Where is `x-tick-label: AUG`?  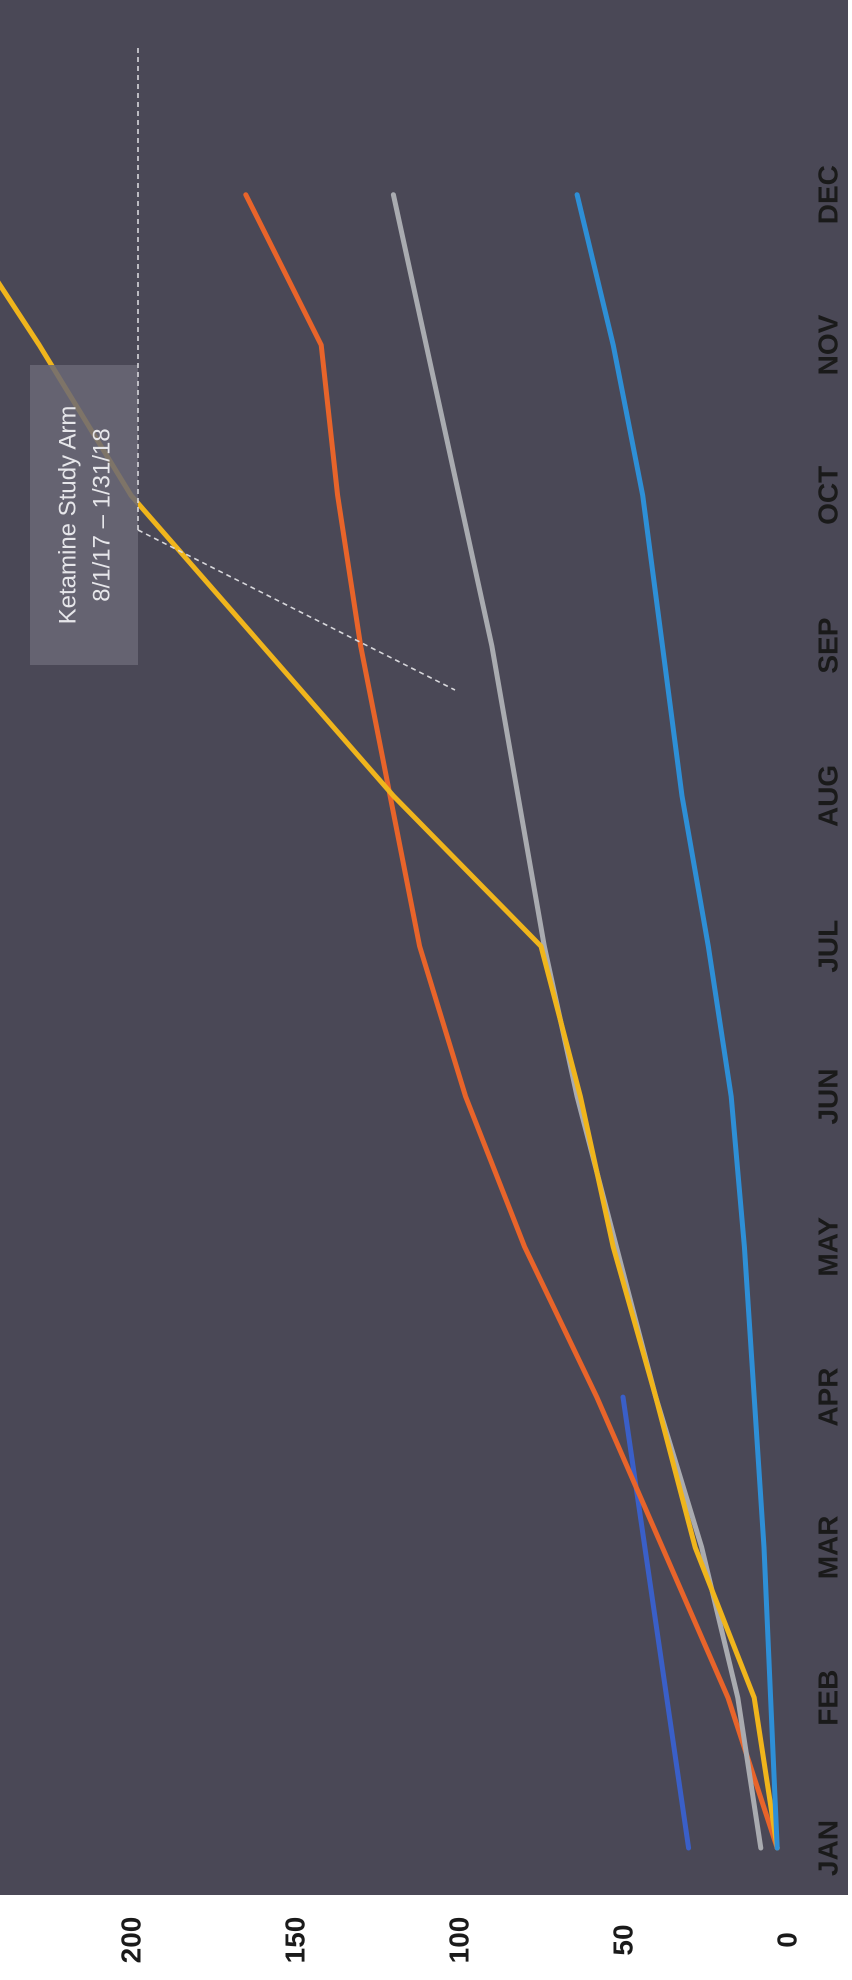
x-tick-label: AUG is located at coordinates (828, 796).